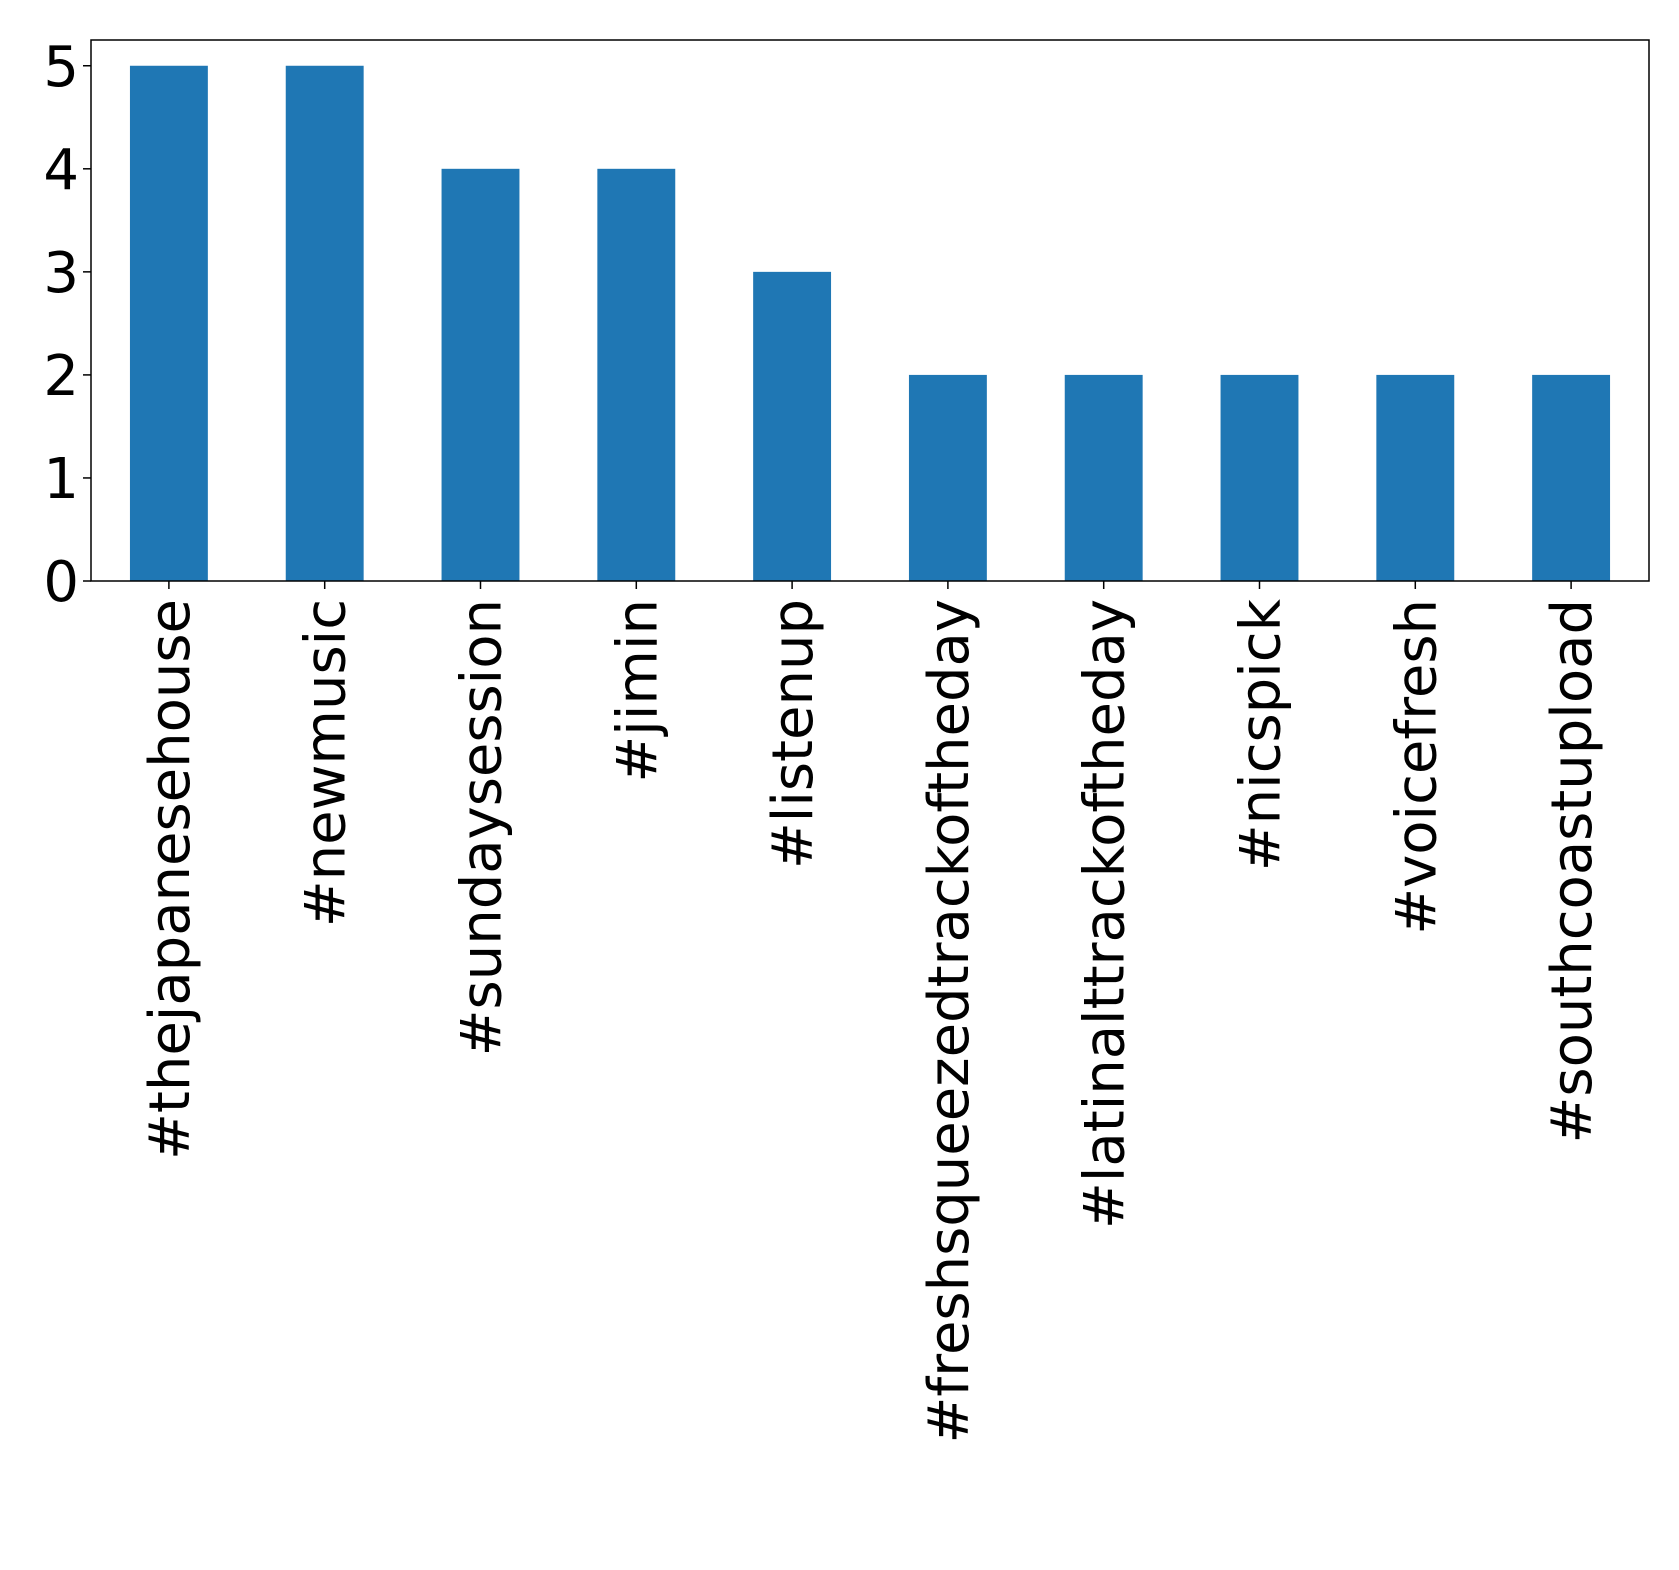 The image size is (1679, 1570). What do you see at coordinates (1572, 871) in the screenshot?
I see `x-tick-label-9: #southcoastupload` at bounding box center [1572, 871].